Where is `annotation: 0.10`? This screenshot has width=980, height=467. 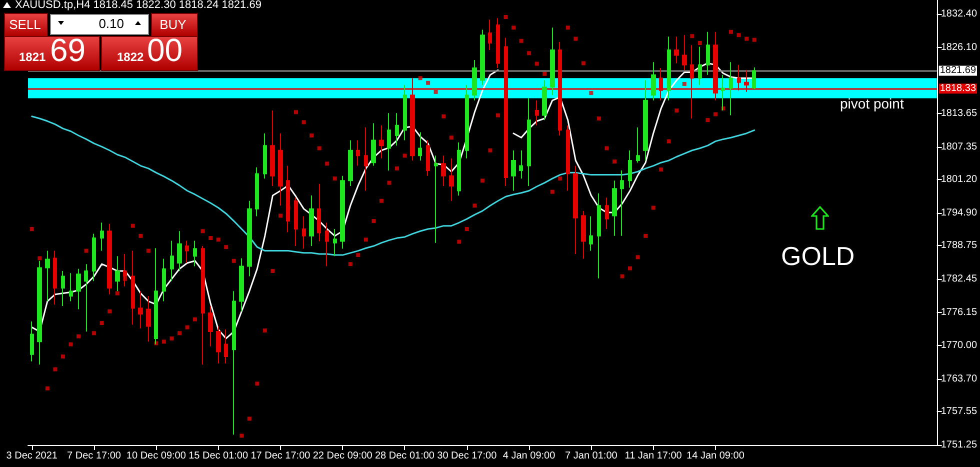 annotation: 0.10 is located at coordinates (111, 24).